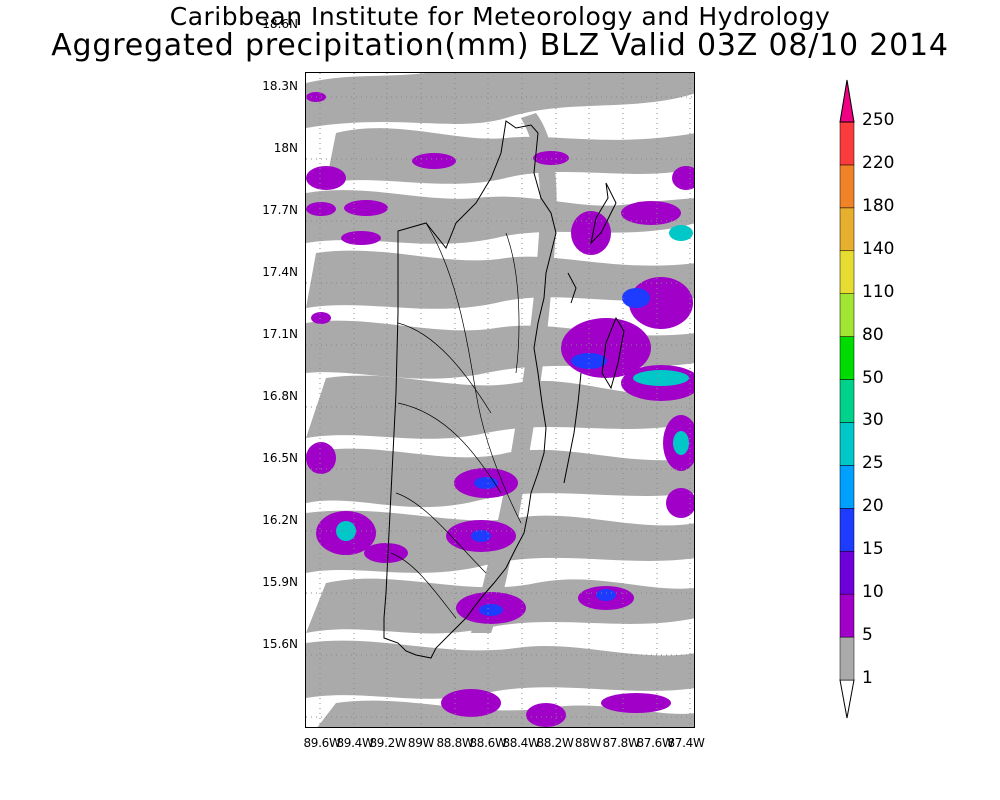  I want to click on color-bar-level-label: 50, so click(873, 377).